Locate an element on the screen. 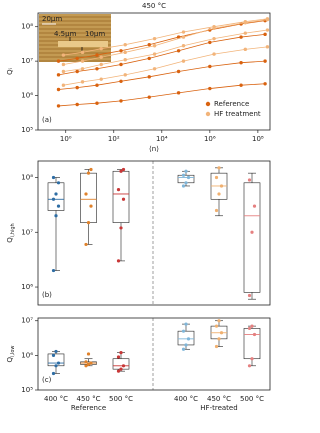 The width and height of the screenshot is (320, 433). x-tick-label: 10² is located at coordinates (114, 139).